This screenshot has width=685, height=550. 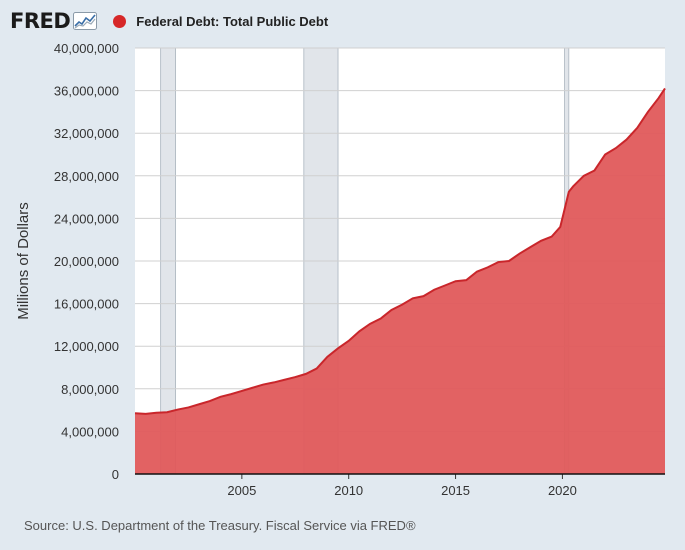 What do you see at coordinates (86, 304) in the screenshot?
I see `y-tick-label: 16,000,000` at bounding box center [86, 304].